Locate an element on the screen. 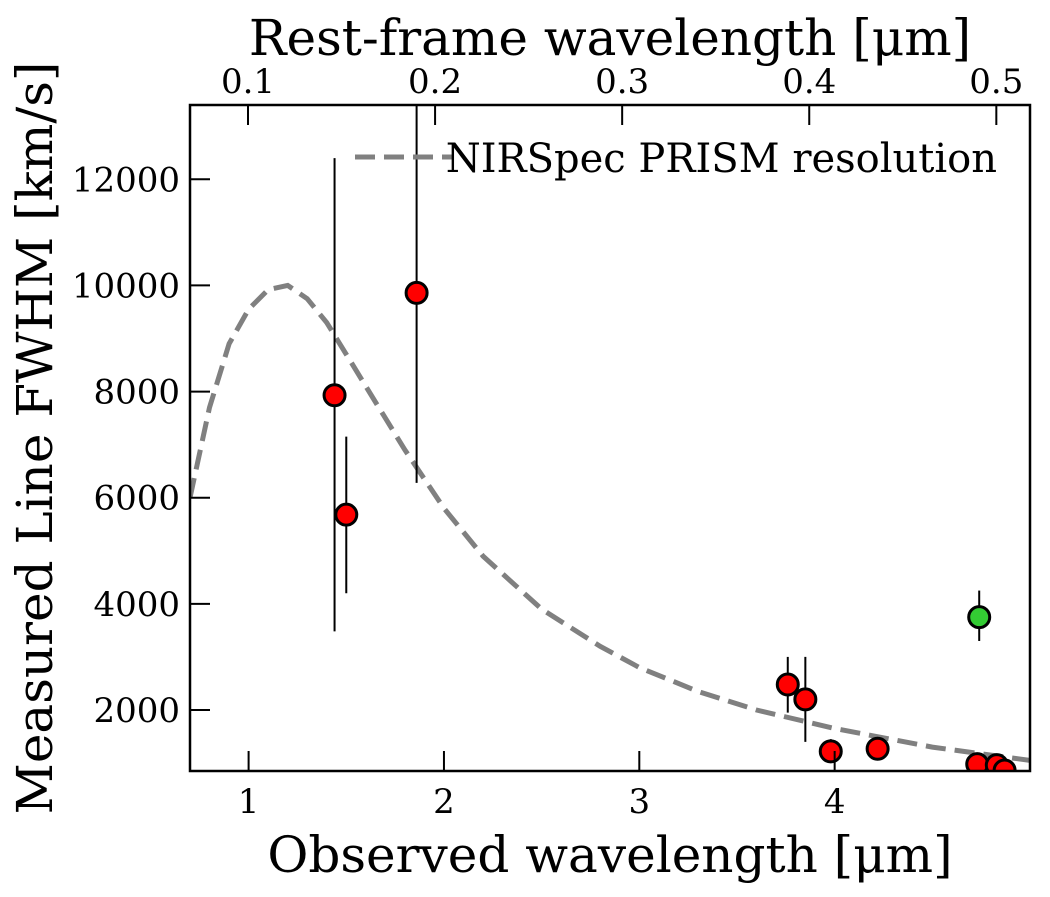 The width and height of the screenshot is (1050, 897). top-tick-label: 0.3 is located at coordinates (622, 82).